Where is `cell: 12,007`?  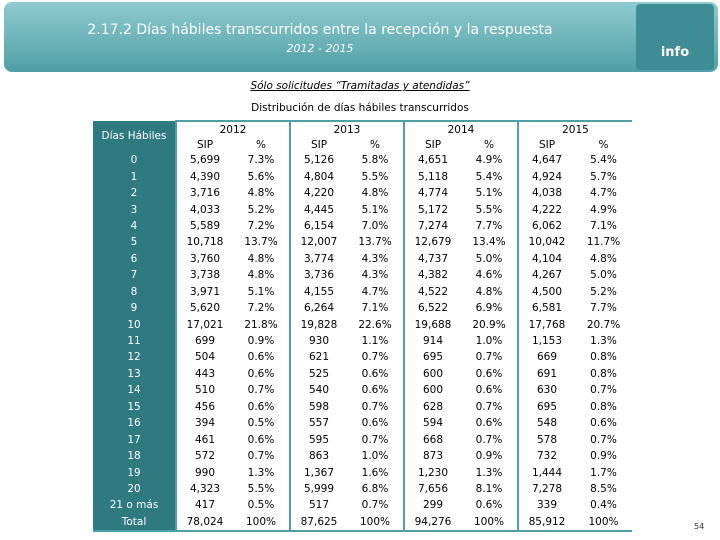 cell: 12,007 is located at coordinates (318, 242).